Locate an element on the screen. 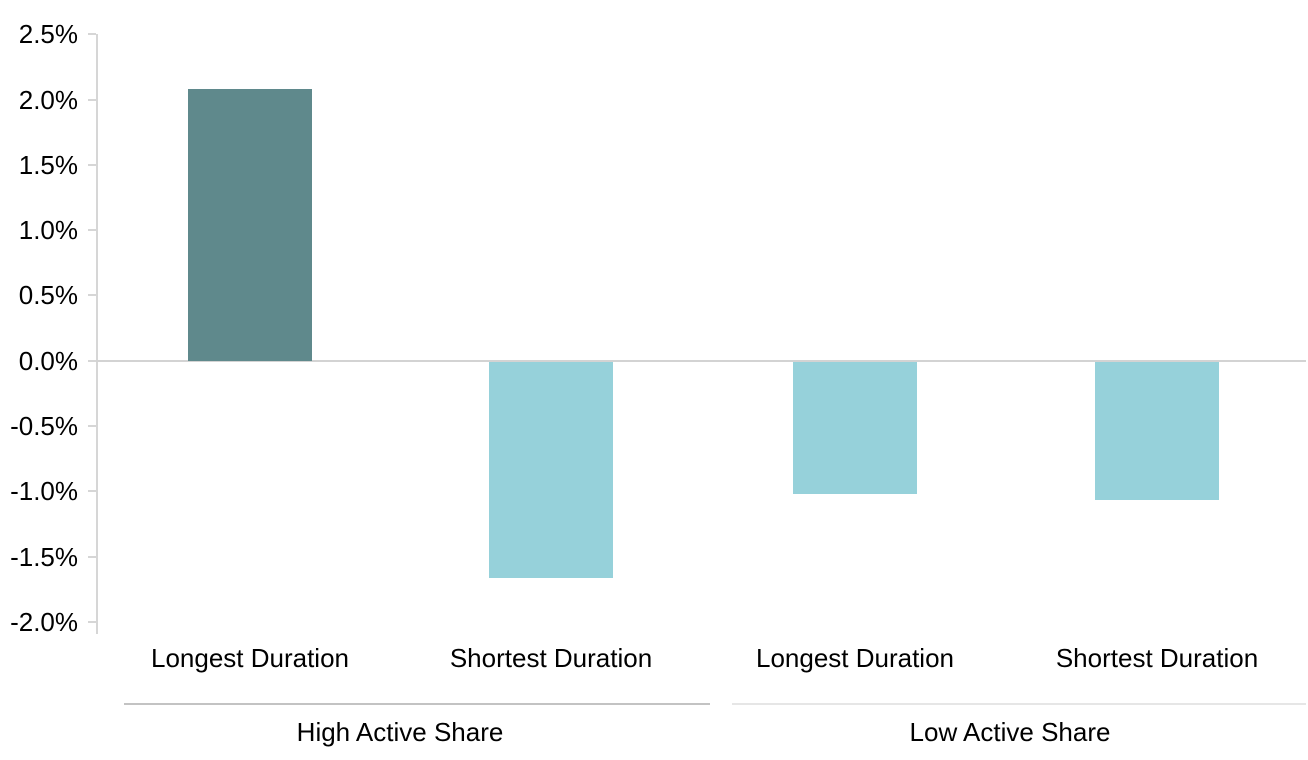 This screenshot has width=1308, height=760. y-axis-tick-label: -2.0% is located at coordinates (44, 621).